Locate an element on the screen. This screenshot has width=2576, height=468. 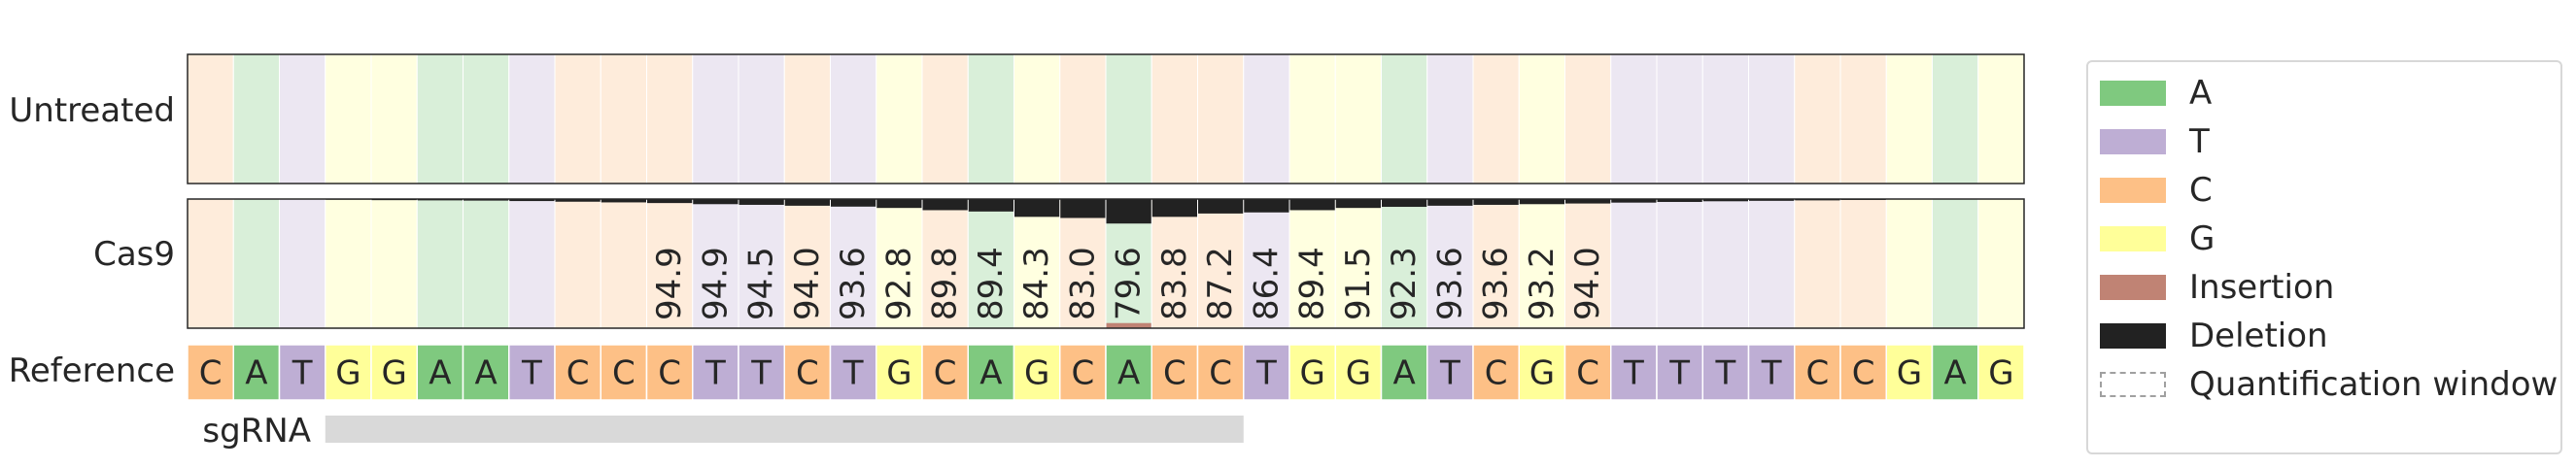
legend-label: Quantification window is located at coordinates (2374, 384).